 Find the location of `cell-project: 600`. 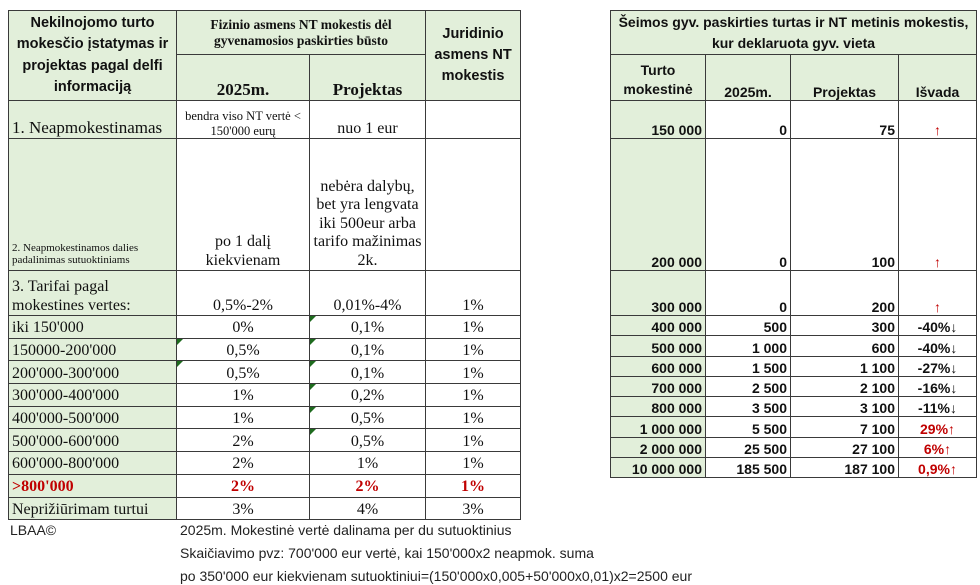

cell-project: 600 is located at coordinates (844, 346).